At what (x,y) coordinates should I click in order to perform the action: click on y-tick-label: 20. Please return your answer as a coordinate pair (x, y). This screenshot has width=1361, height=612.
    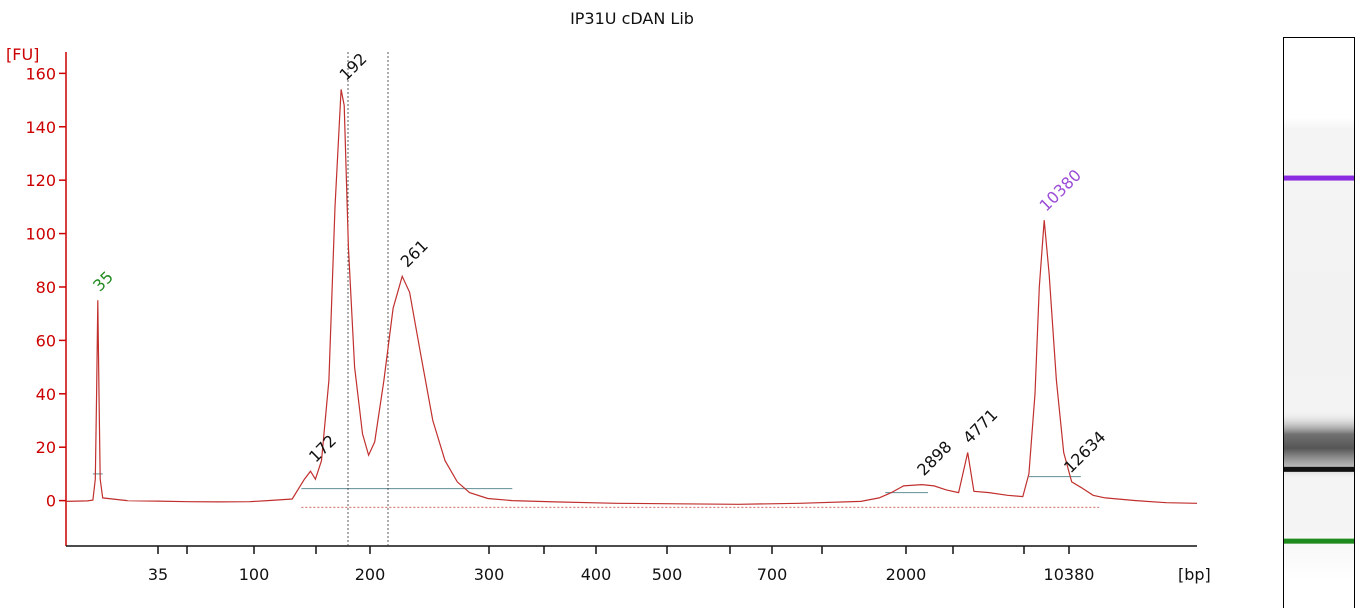
    Looking at the image, I should click on (46, 447).